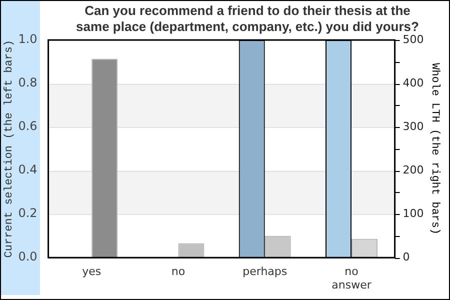 This screenshot has width=450, height=300. Describe the element at coordinates (28, 83) in the screenshot. I see `y-tick-label: 0.8` at that location.